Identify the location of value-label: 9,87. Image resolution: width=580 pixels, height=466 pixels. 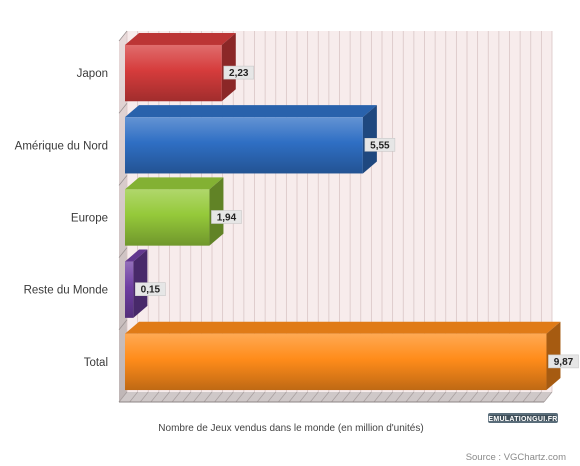
(564, 362).